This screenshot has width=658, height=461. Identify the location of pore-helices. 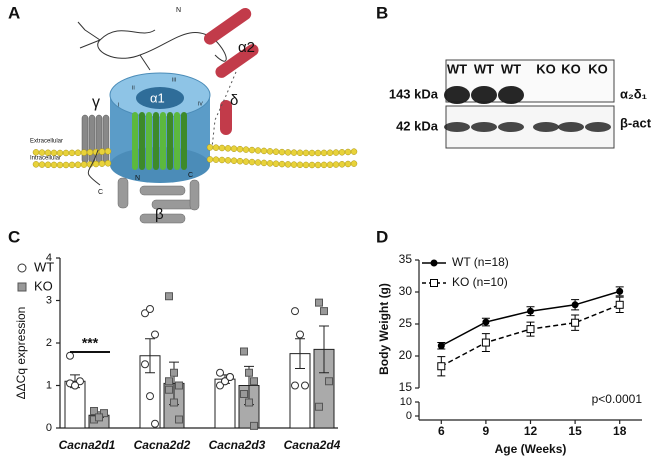
(159, 141).